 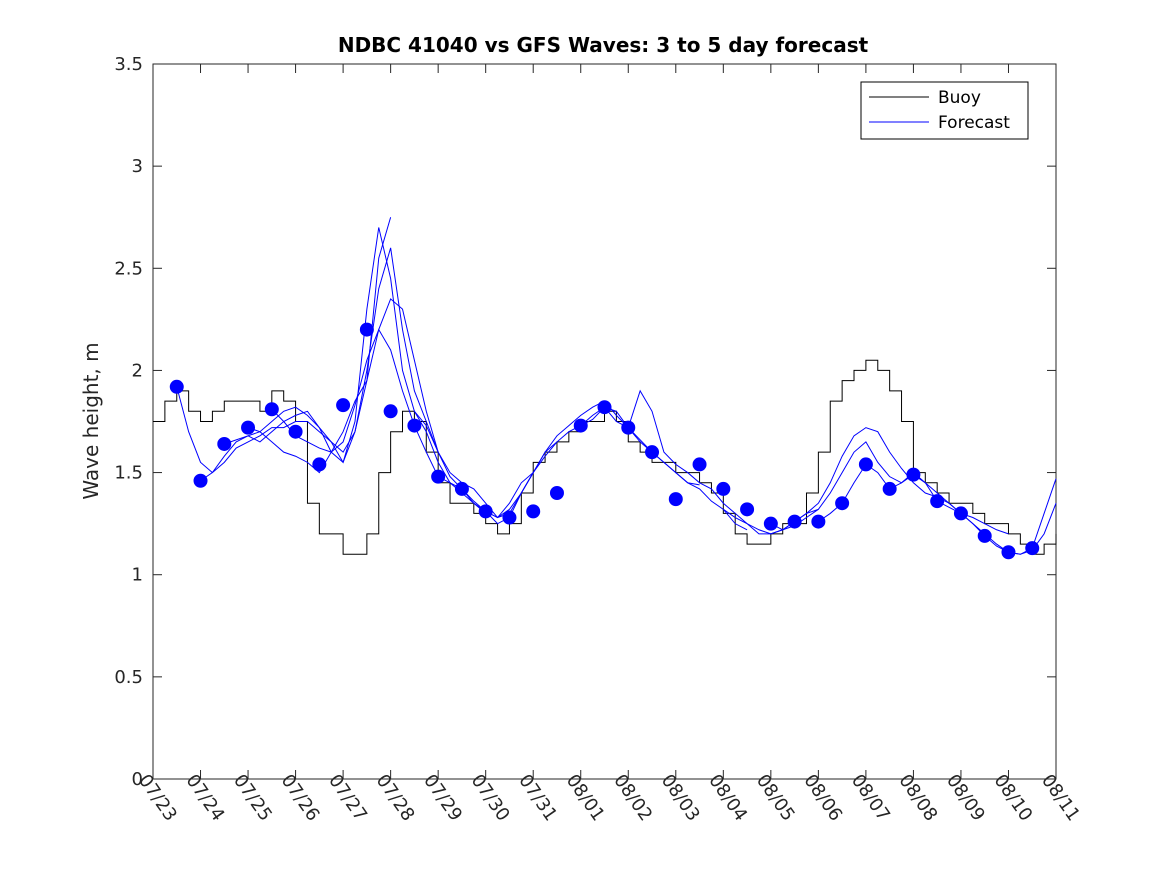 What do you see at coordinates (974, 123) in the screenshot?
I see `legend-forecast-label: Forecast` at bounding box center [974, 123].